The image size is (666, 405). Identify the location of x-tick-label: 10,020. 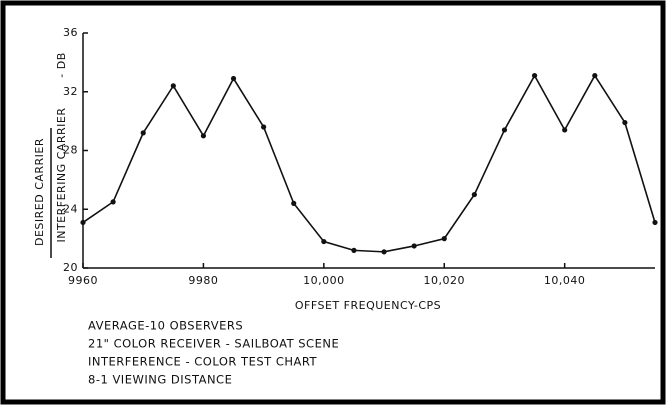
(445, 280).